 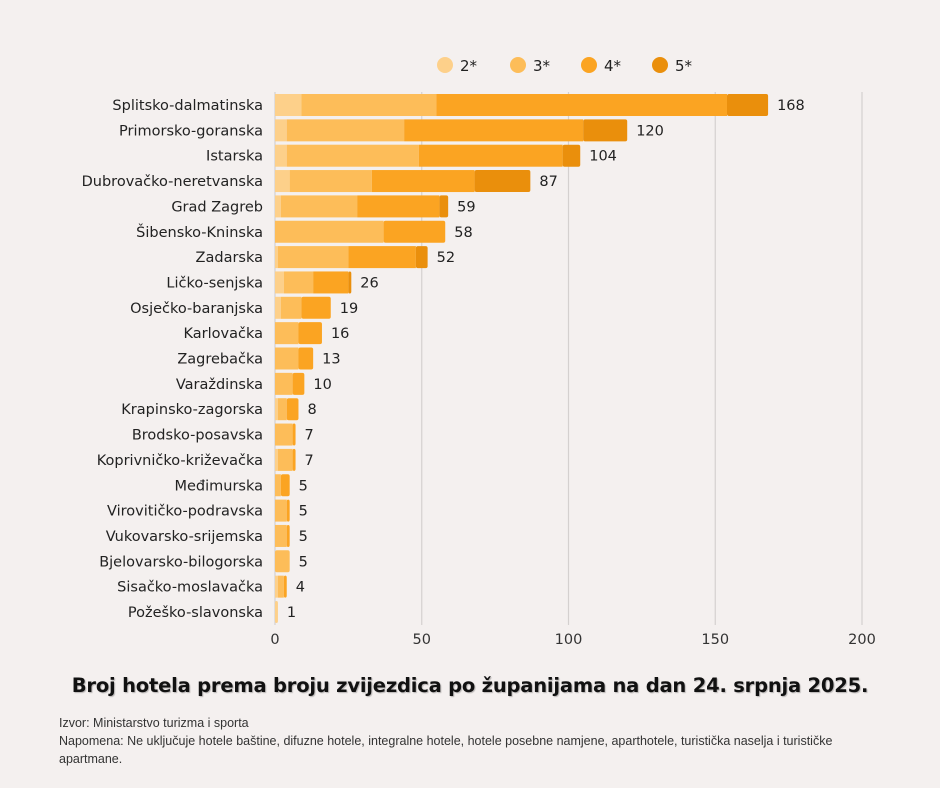 What do you see at coordinates (349, 309) in the screenshot?
I see `value-label: 19` at bounding box center [349, 309].